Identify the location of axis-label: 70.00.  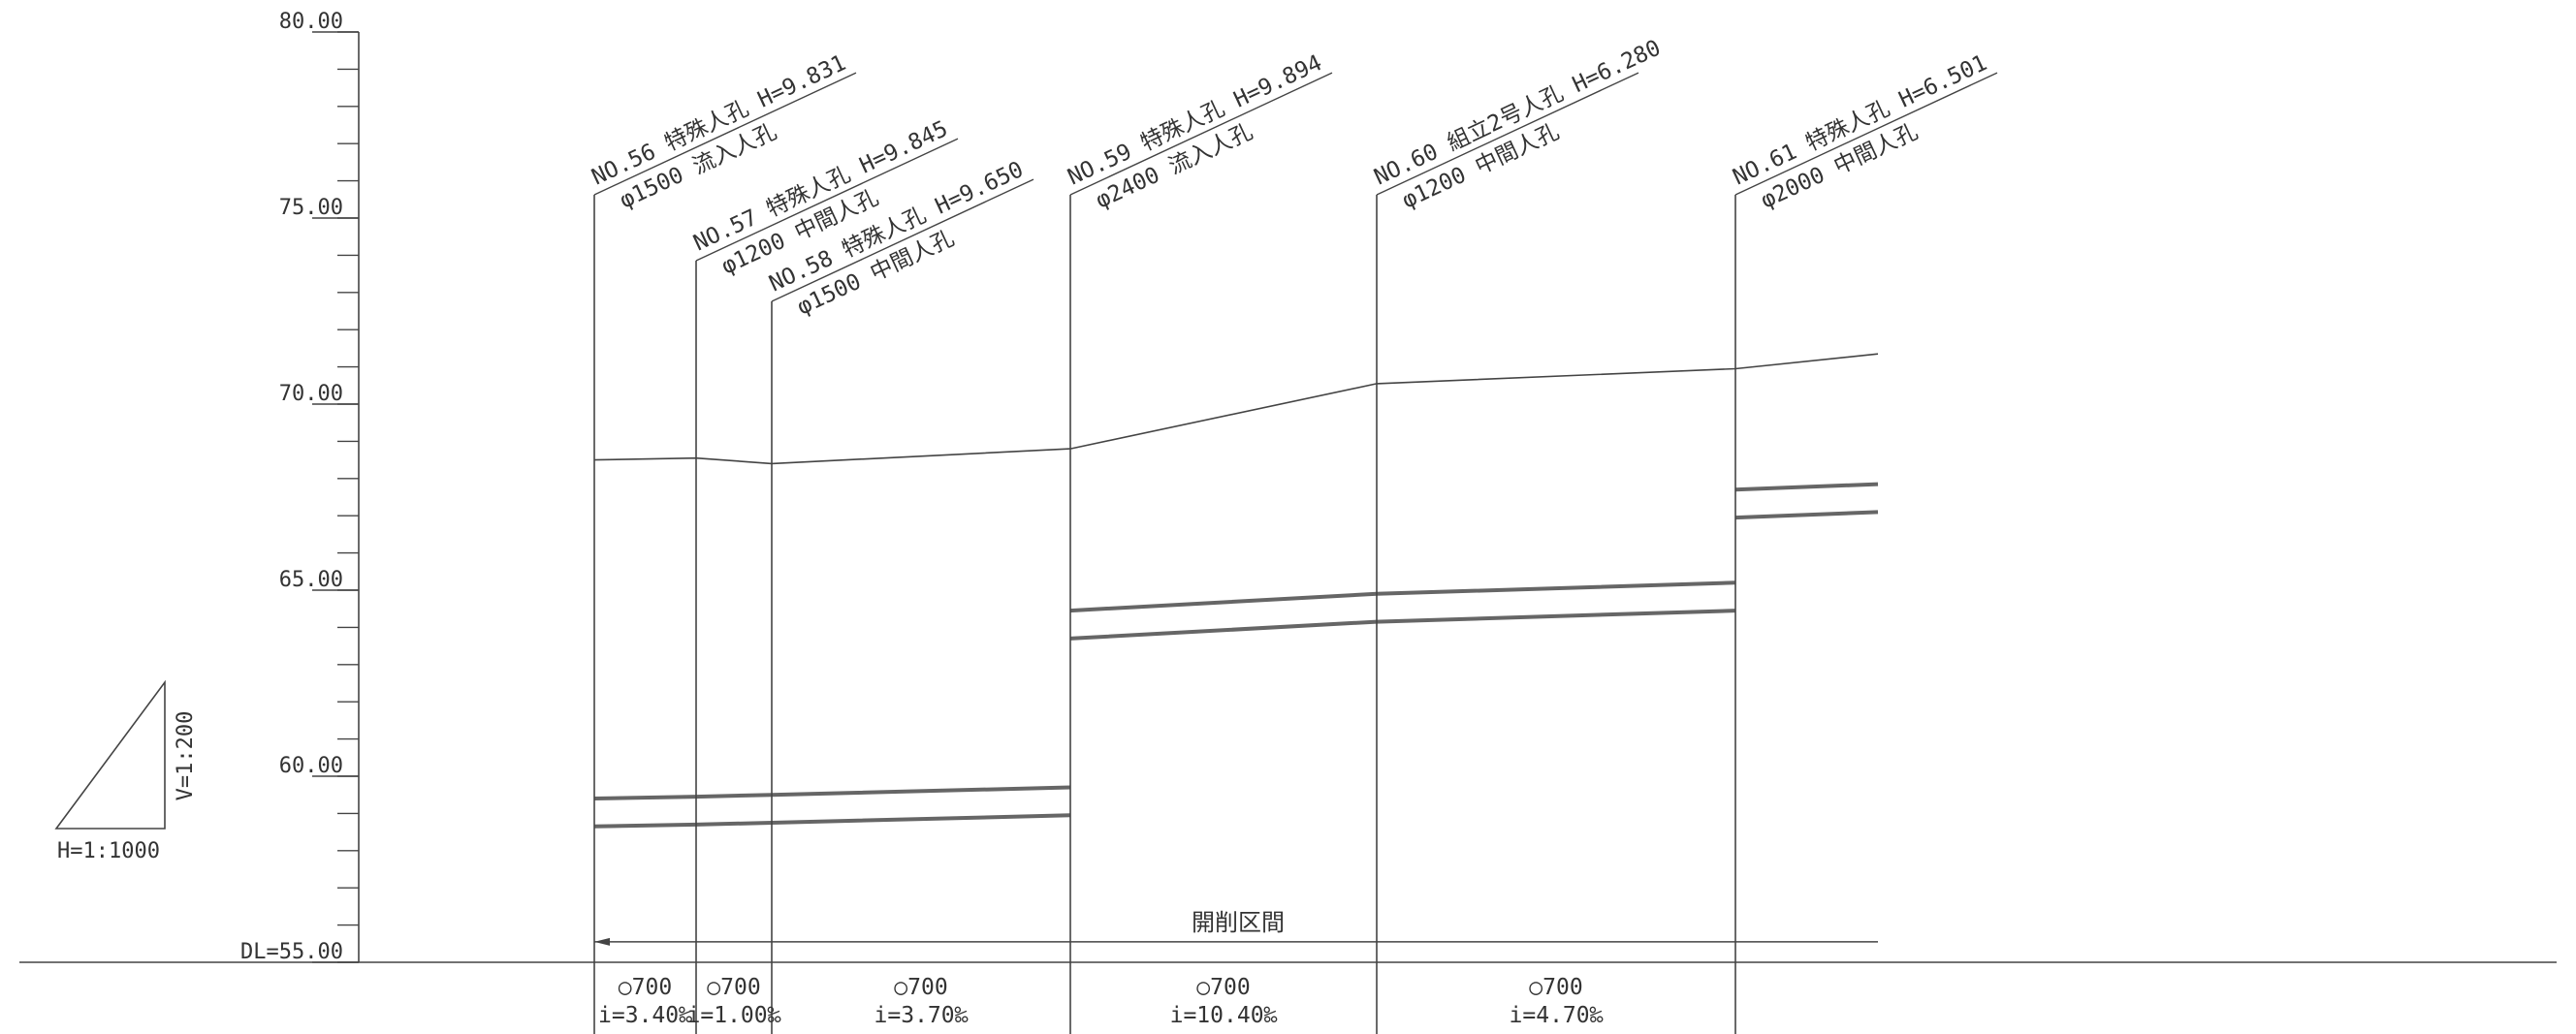
(311, 394).